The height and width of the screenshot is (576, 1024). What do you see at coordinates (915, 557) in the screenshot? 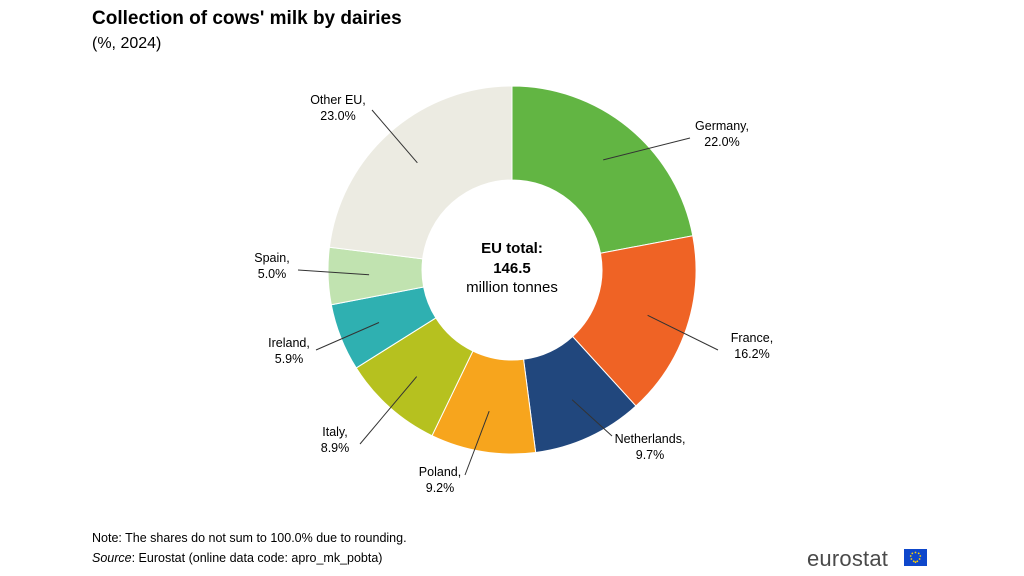
I see `eu-flag-icon` at bounding box center [915, 557].